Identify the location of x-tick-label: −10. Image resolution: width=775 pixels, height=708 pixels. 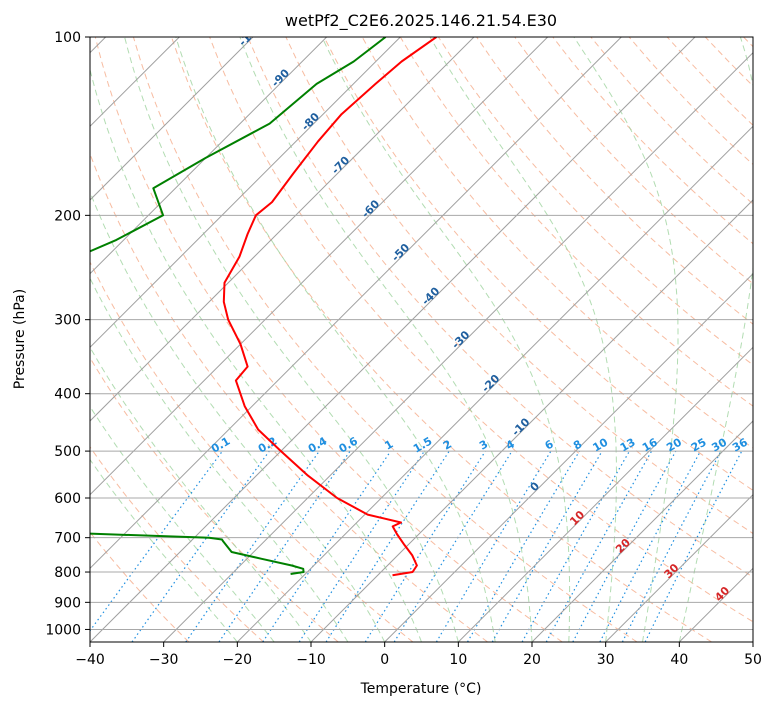
(311, 660).